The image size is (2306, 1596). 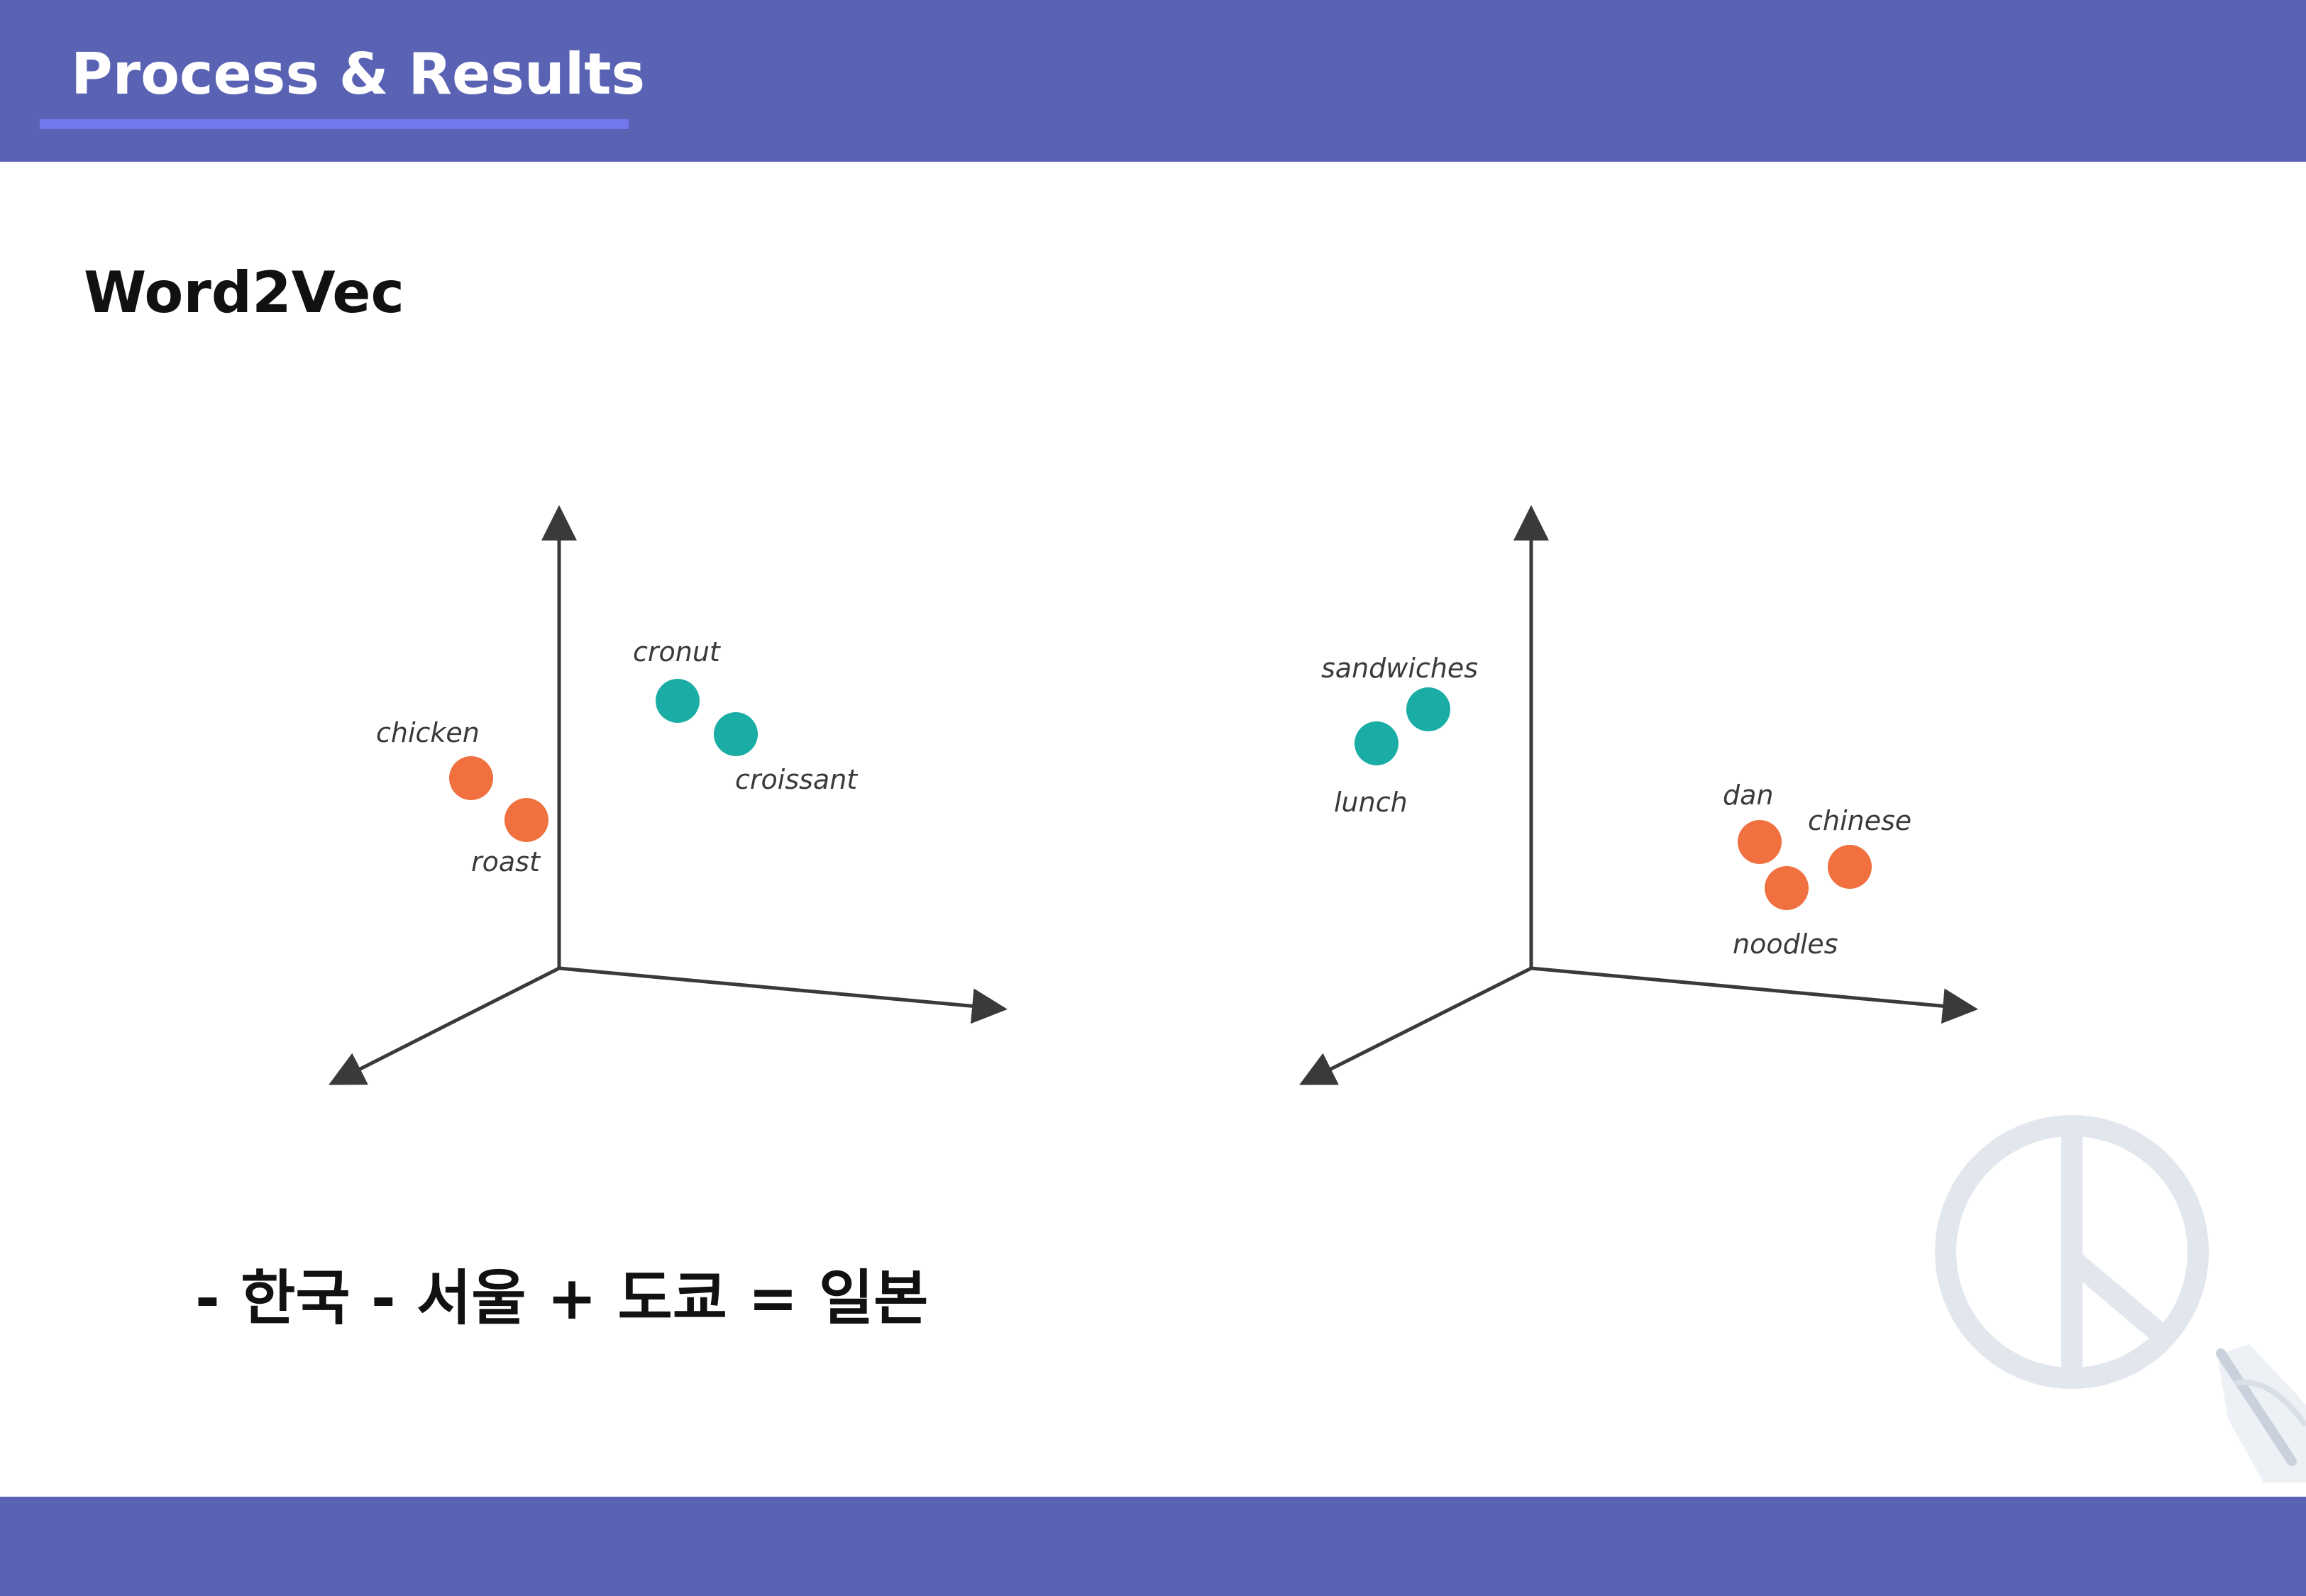 What do you see at coordinates (1153, 81) in the screenshot?
I see `header-bar` at bounding box center [1153, 81].